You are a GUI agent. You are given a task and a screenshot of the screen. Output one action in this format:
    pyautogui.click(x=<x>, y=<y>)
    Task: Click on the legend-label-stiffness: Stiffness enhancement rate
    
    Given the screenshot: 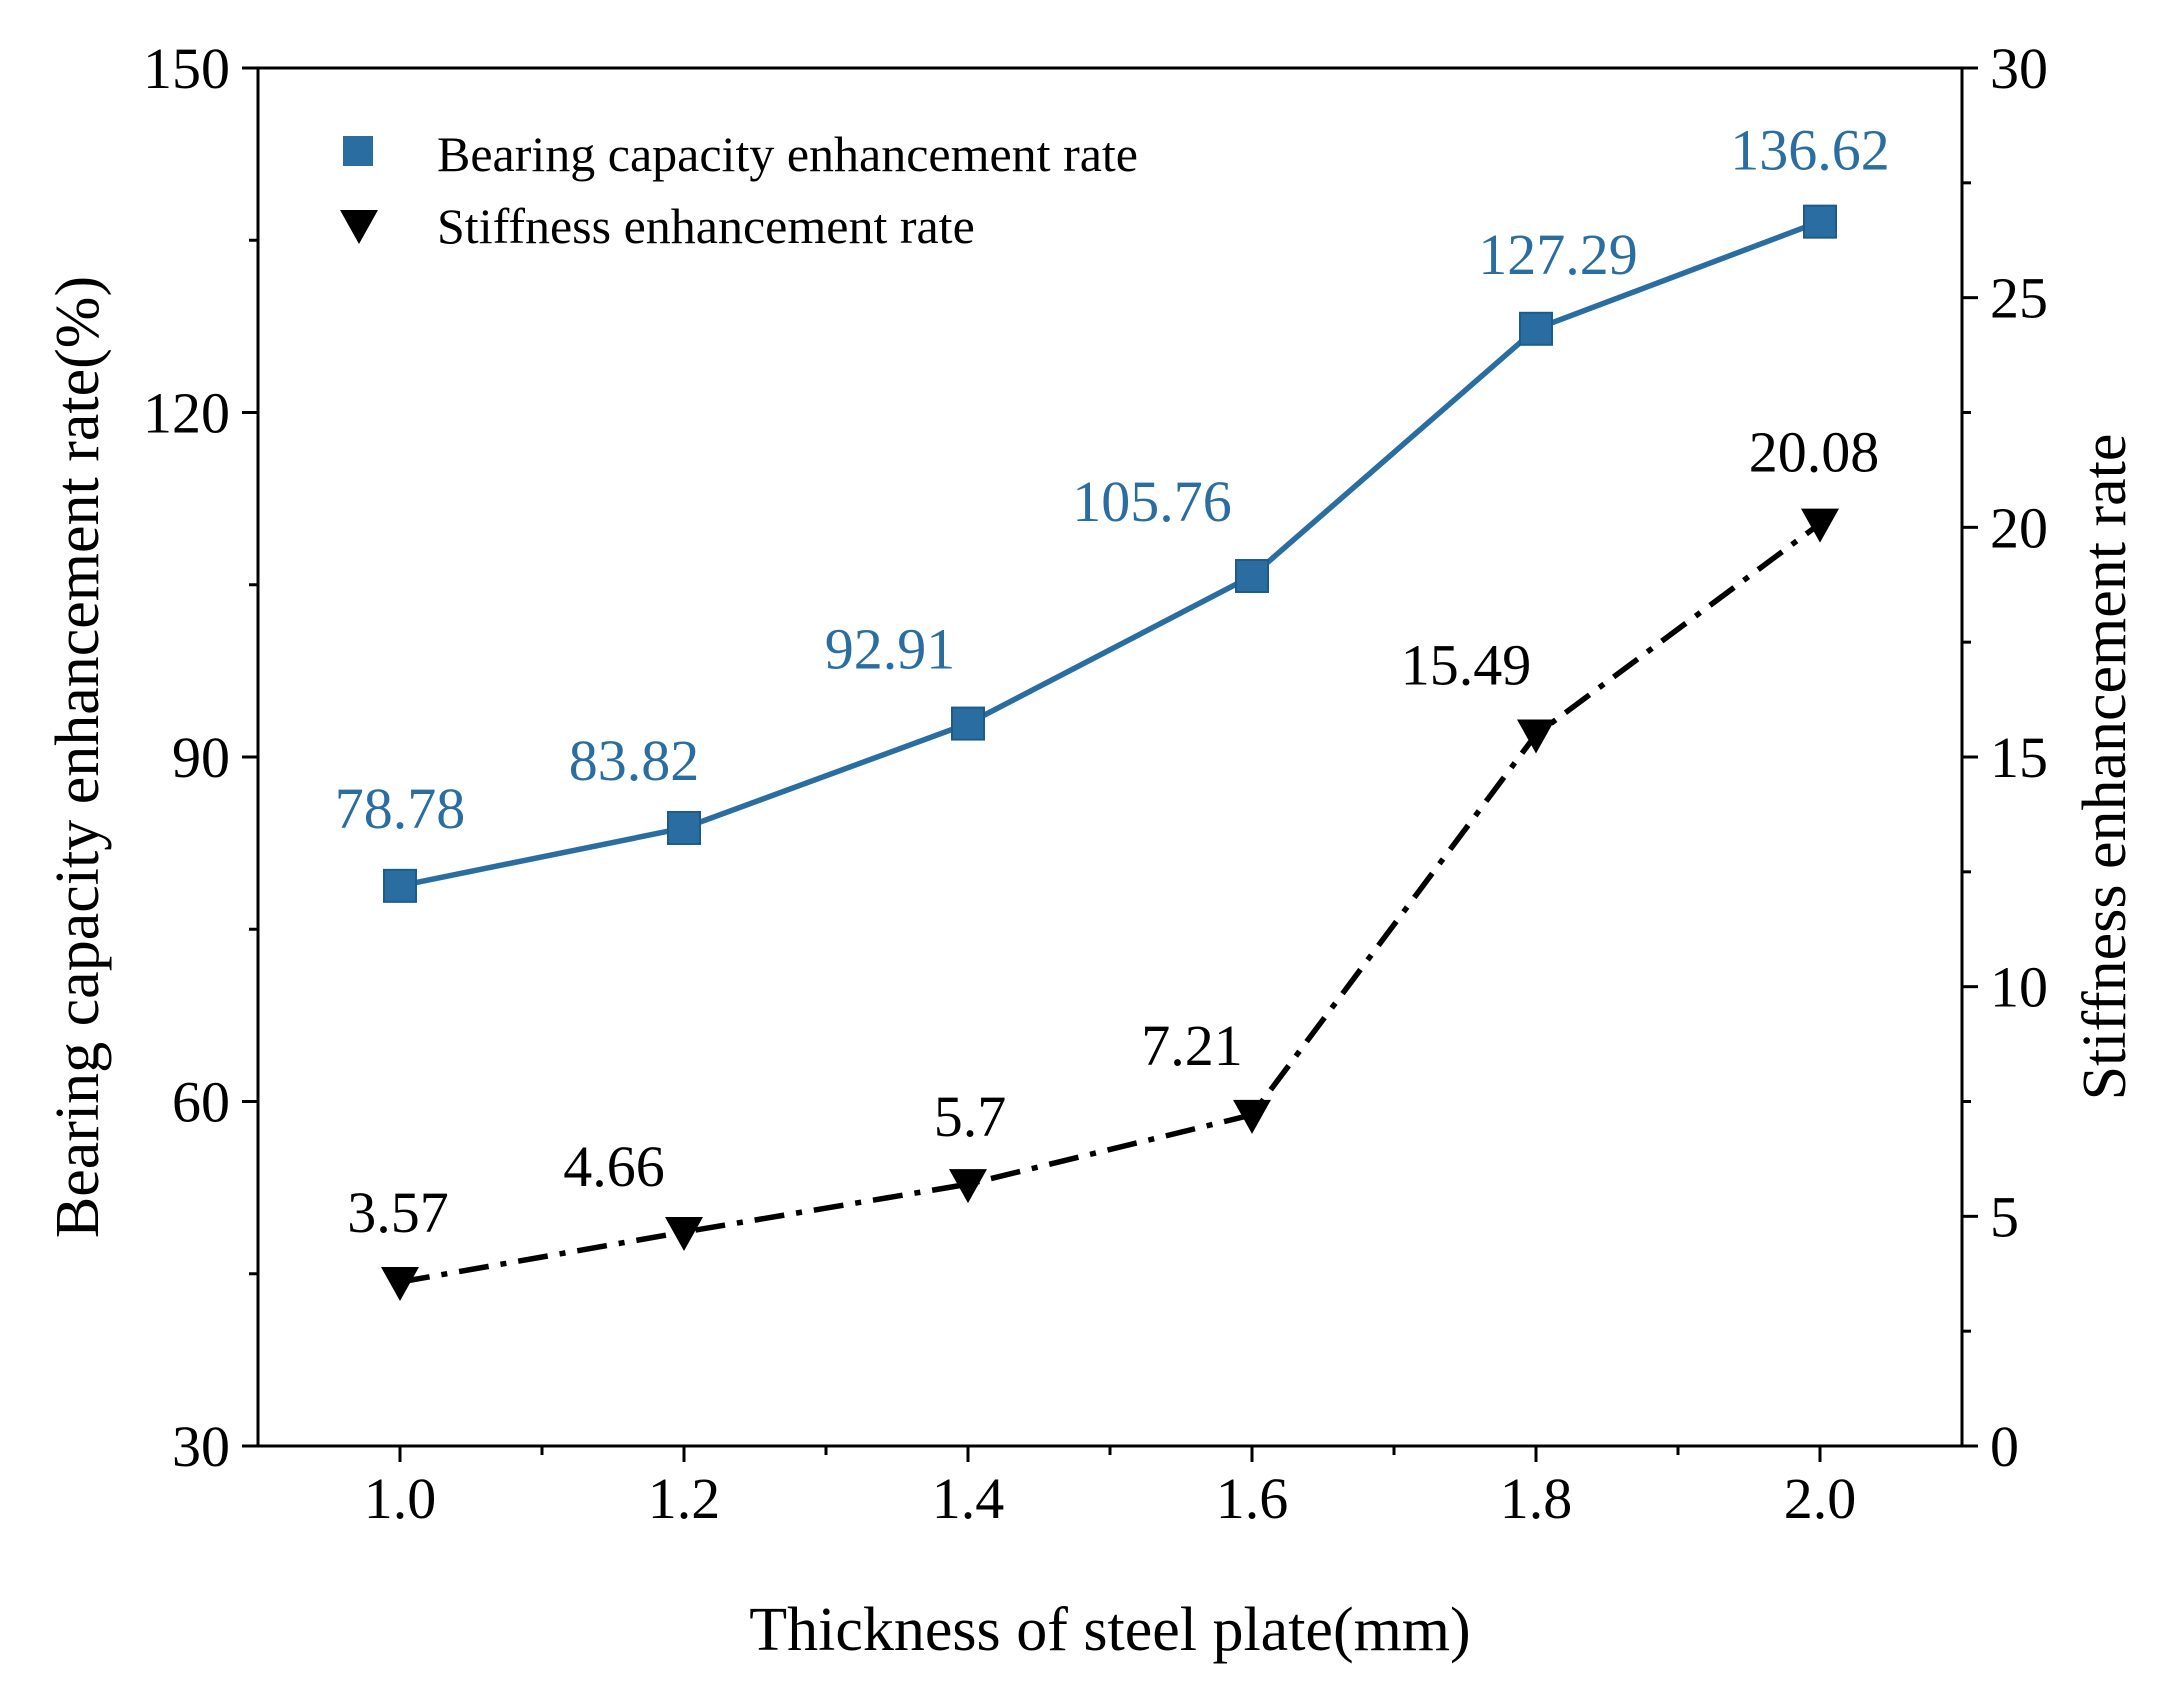 What is the action you would take?
    pyautogui.click(x=706, y=226)
    